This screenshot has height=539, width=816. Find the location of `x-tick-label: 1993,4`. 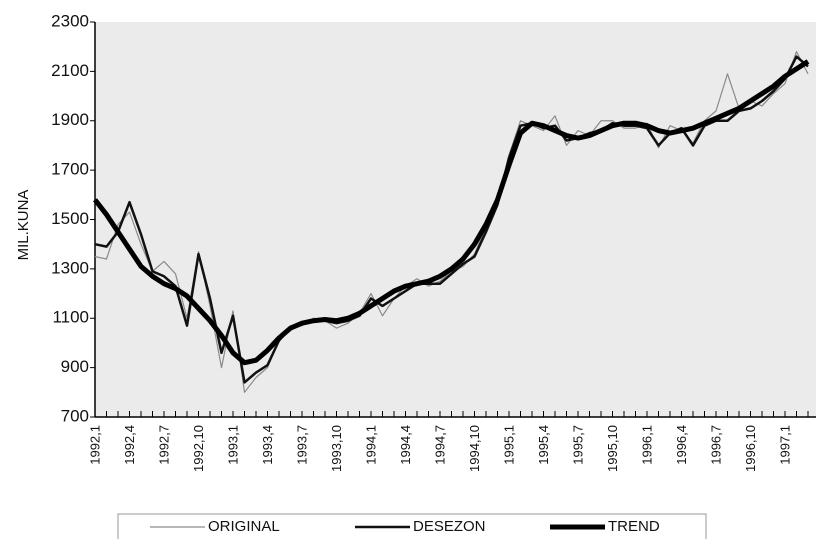

x-tick-label: 1993,4 is located at coordinates (267, 445).